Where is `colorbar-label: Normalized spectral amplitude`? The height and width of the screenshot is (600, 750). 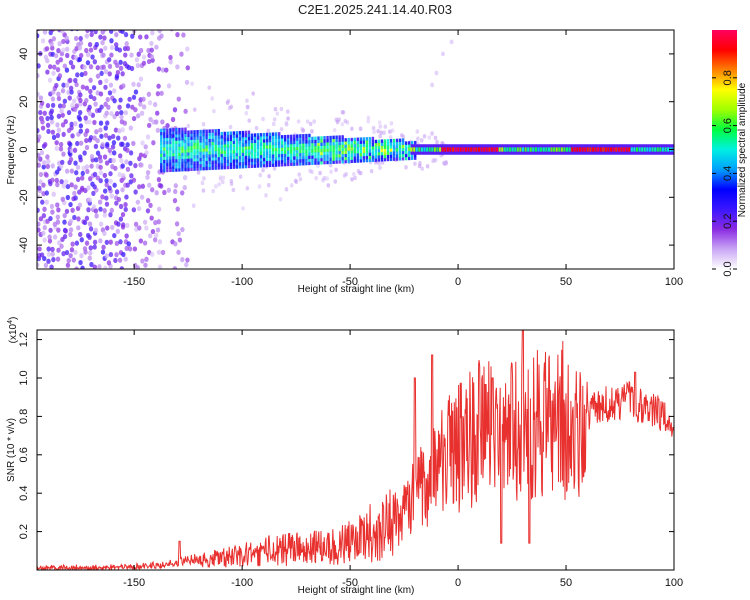 colorbar-label: Normalized spectral amplitude is located at coordinates (742, 149).